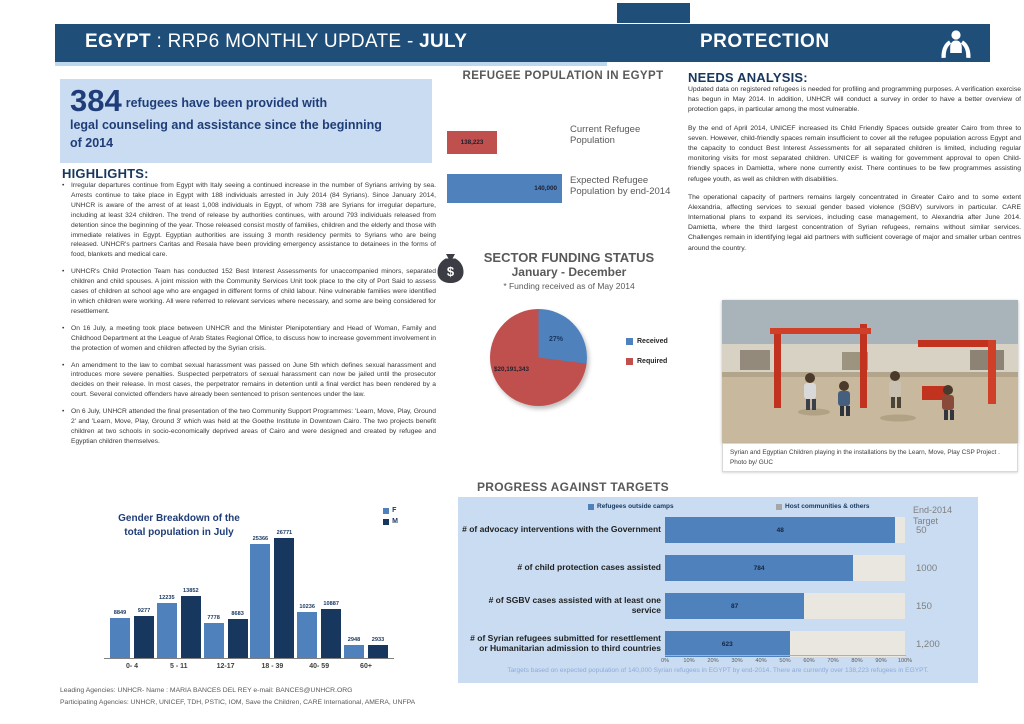  I want to click on gender-x-label: 0- 4, so click(132, 666).